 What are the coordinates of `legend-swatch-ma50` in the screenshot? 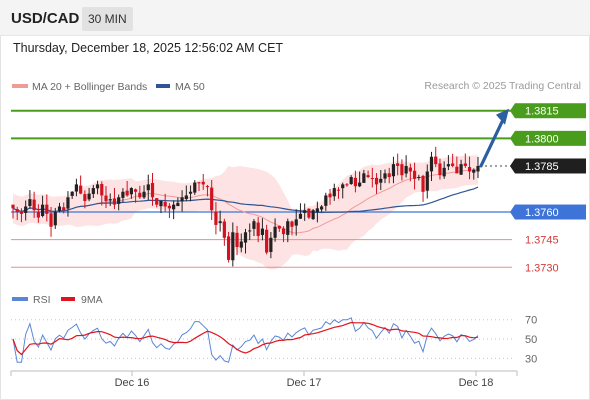 It's located at (163, 86).